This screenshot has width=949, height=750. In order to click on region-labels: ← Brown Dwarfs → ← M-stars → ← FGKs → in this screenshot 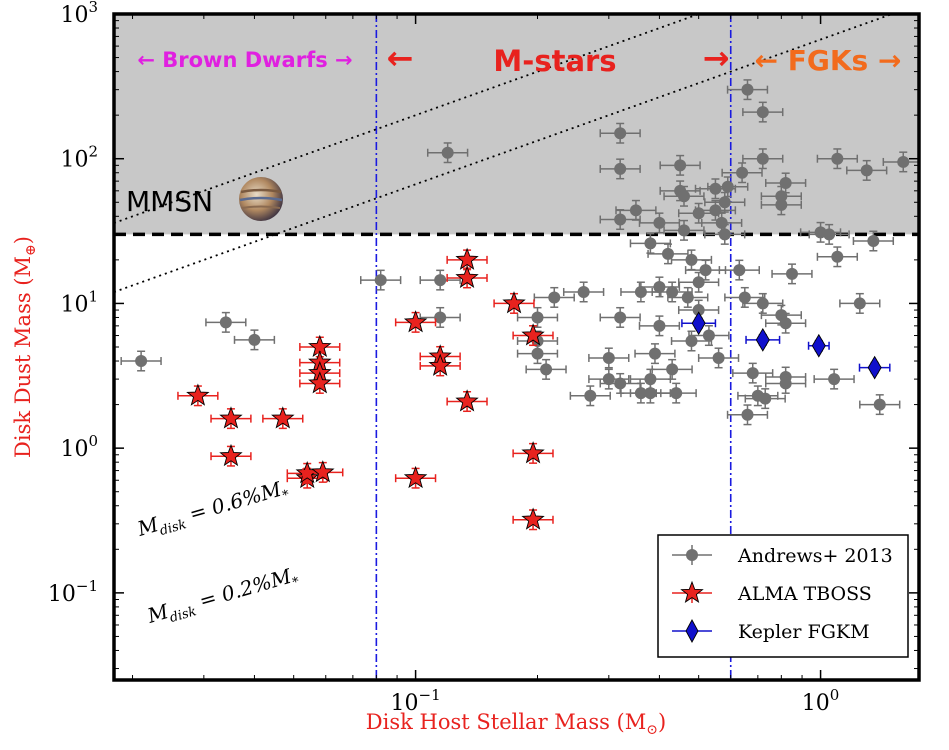, I will do `click(519, 58)`.